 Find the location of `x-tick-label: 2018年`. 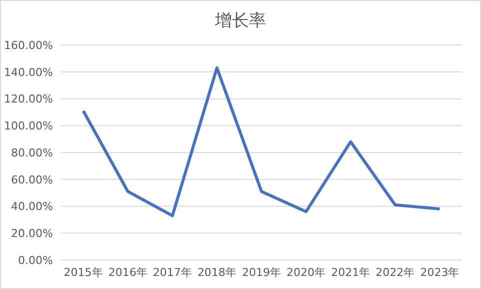

x-tick-label: 2018年 is located at coordinates (216, 272).